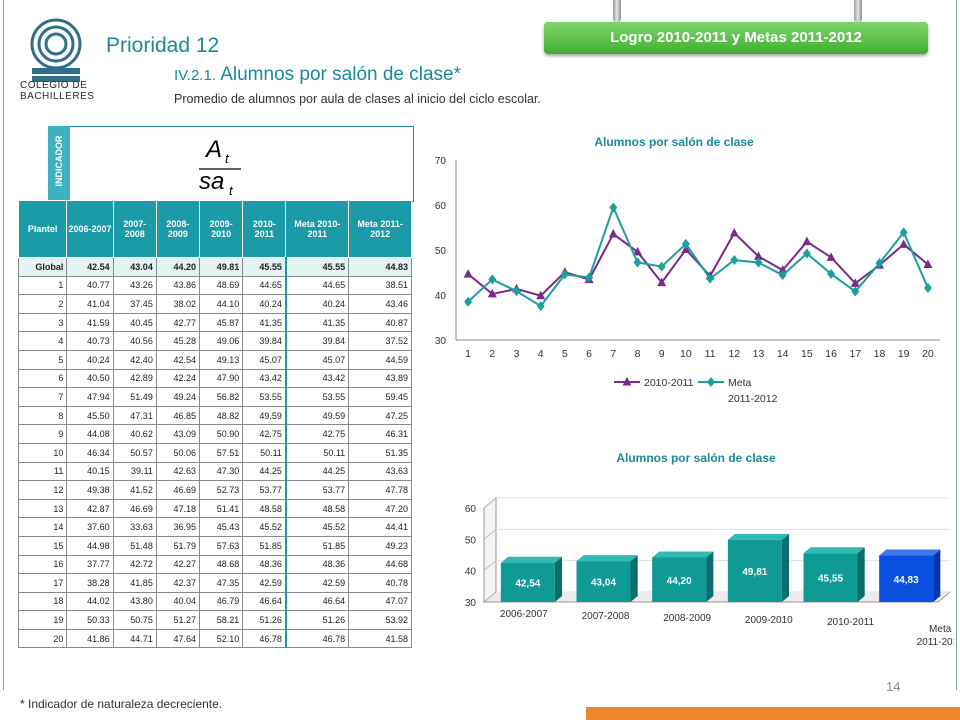  I want to click on table-cell: 50.33, so click(90, 620).